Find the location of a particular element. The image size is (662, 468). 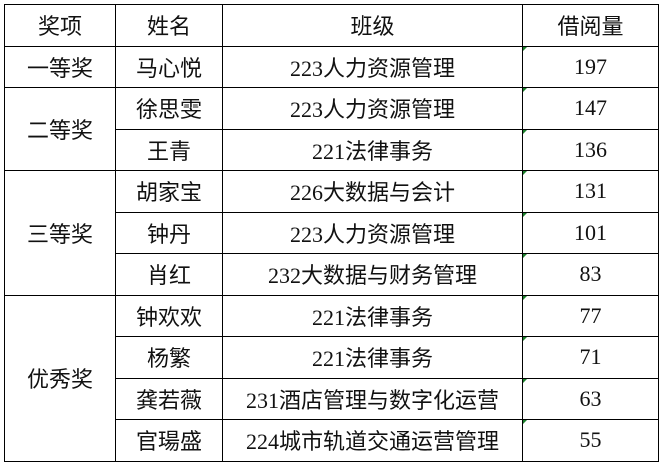

class-cell: 226大数据与会计 is located at coordinates (372, 191).